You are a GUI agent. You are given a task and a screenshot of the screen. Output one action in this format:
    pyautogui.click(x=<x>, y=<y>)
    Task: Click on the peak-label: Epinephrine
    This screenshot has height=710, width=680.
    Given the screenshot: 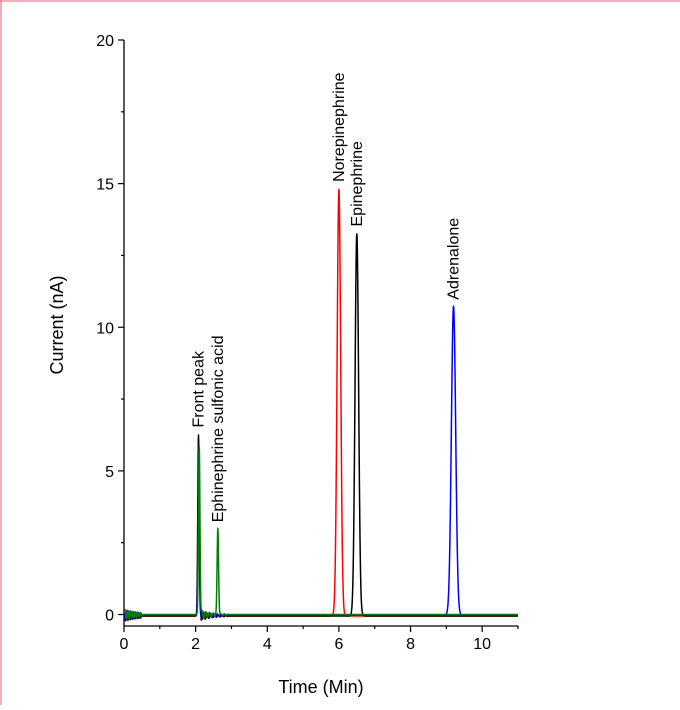 What is the action you would take?
    pyautogui.click(x=357, y=184)
    